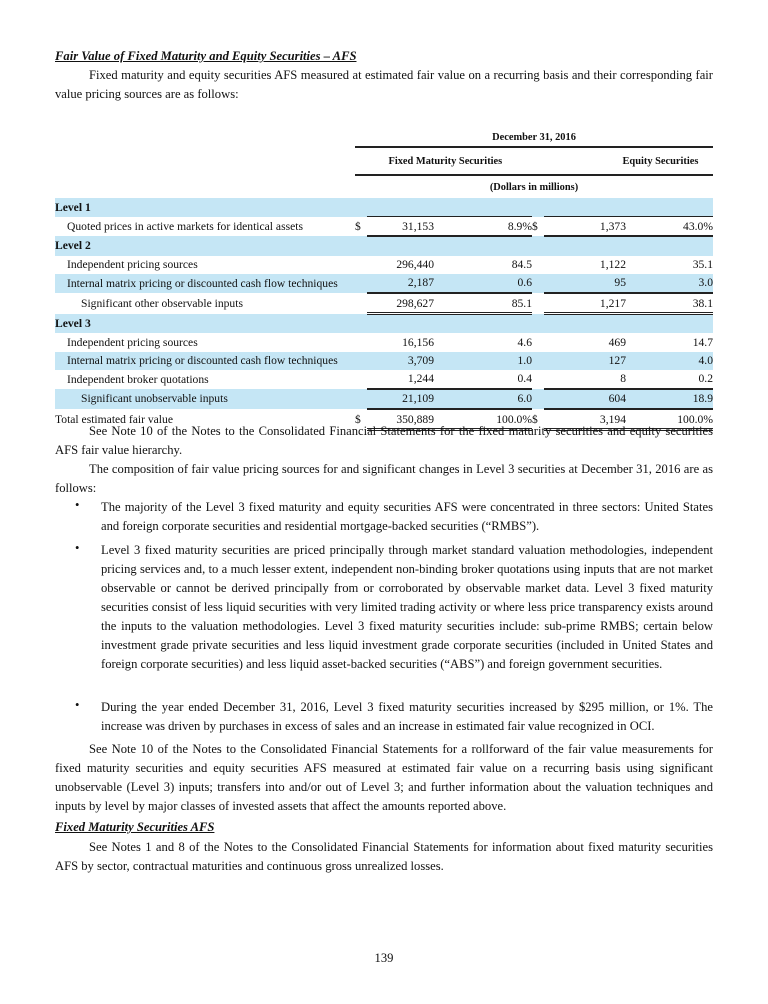  I want to click on equity-value: 1,122, so click(612, 265).